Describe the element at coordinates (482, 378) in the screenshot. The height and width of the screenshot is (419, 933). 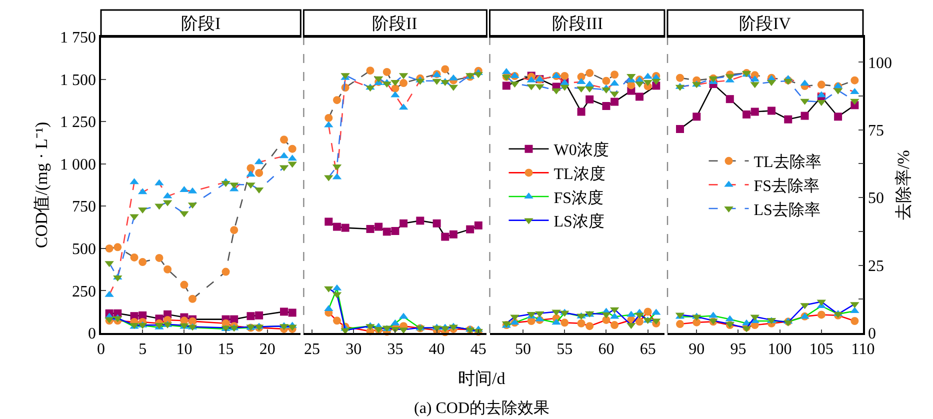
I see `x-axis-title: 时间/d` at that location.